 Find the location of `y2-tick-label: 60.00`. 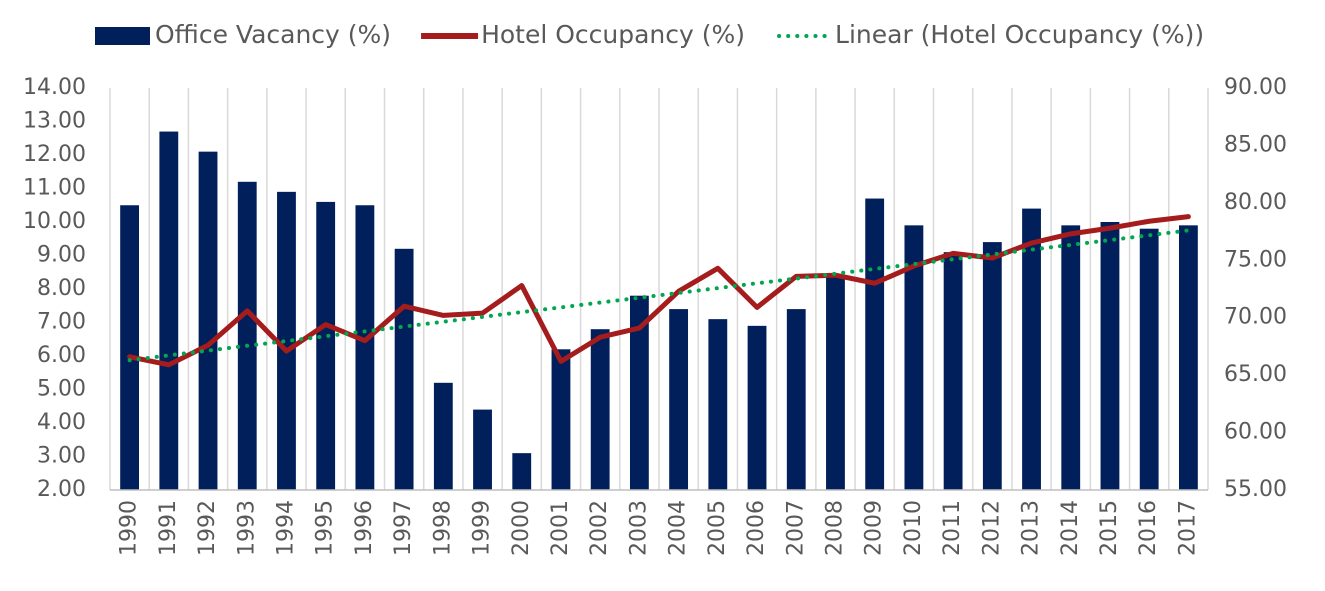

y2-tick-label: 60.00 is located at coordinates (1255, 432).